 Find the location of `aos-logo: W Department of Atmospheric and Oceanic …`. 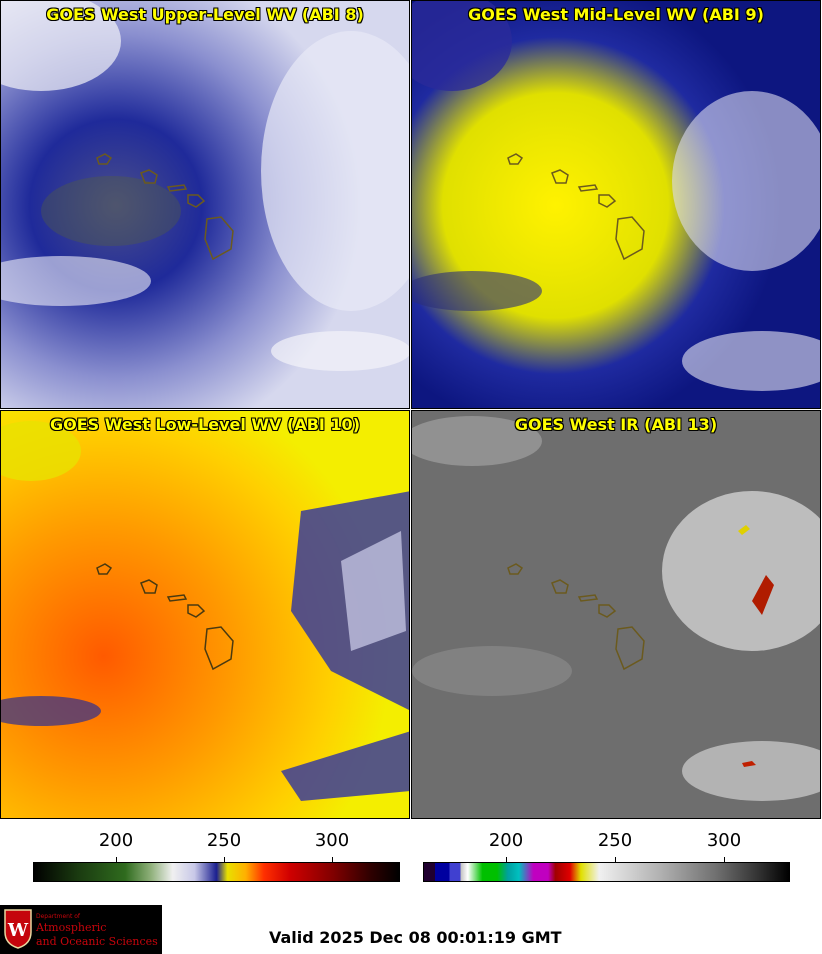

aos-logo: W Department of Atmospheric and Oceanic … is located at coordinates (81, 929).